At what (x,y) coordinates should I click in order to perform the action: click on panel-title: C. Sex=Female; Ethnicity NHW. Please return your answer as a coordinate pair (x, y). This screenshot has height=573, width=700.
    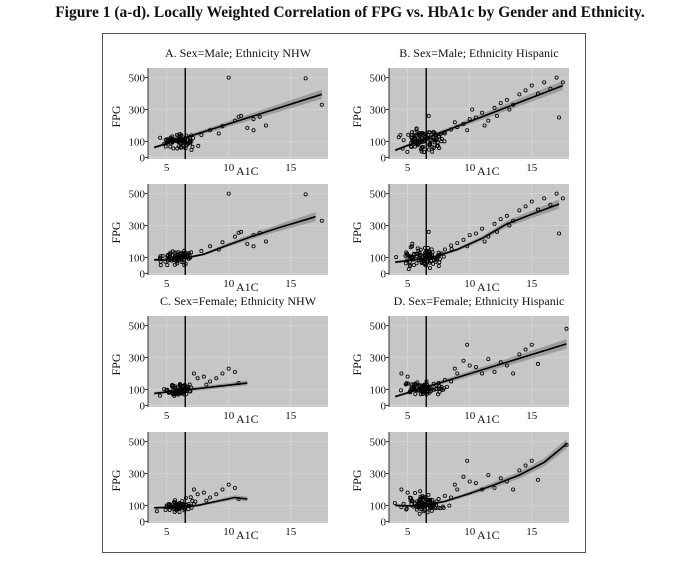
    Looking at the image, I should click on (238, 301).